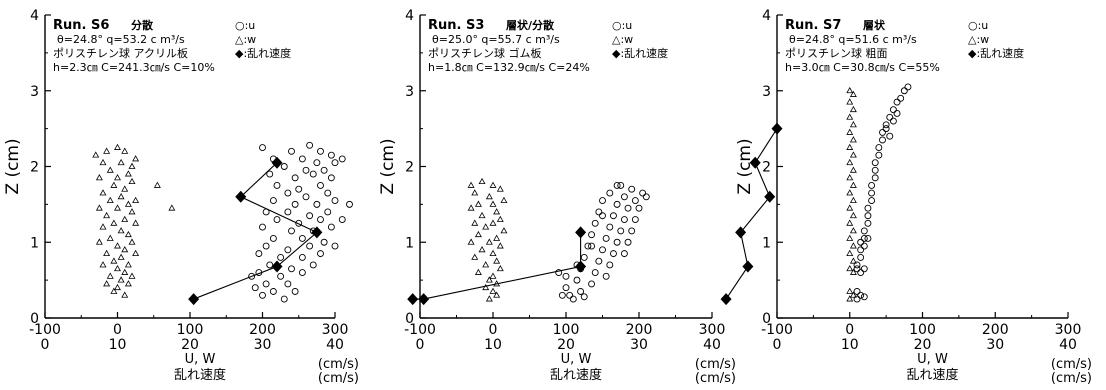 The image size is (1106, 390). Describe the element at coordinates (715, 364) in the screenshot. I see `x-axis-unit: (cm/s)` at that location.